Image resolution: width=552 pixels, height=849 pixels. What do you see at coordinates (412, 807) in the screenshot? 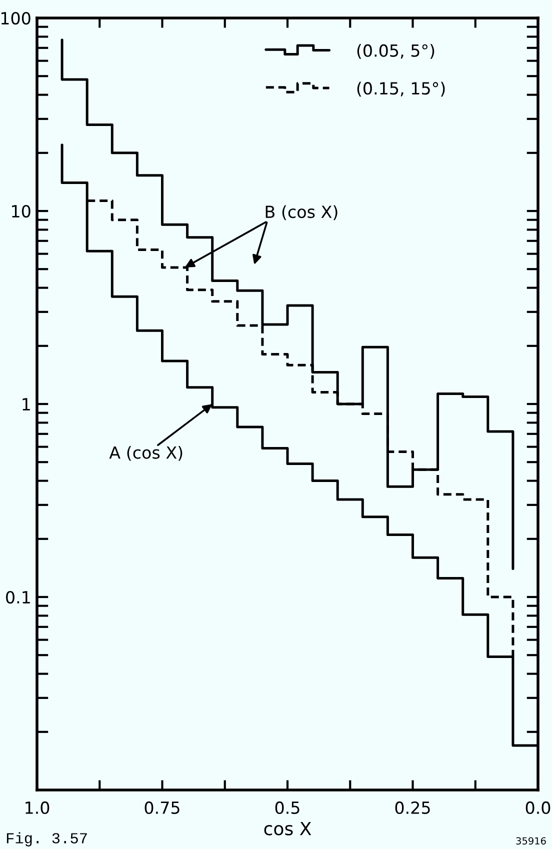
I see `x-tick-label: 0.25` at bounding box center [412, 807].